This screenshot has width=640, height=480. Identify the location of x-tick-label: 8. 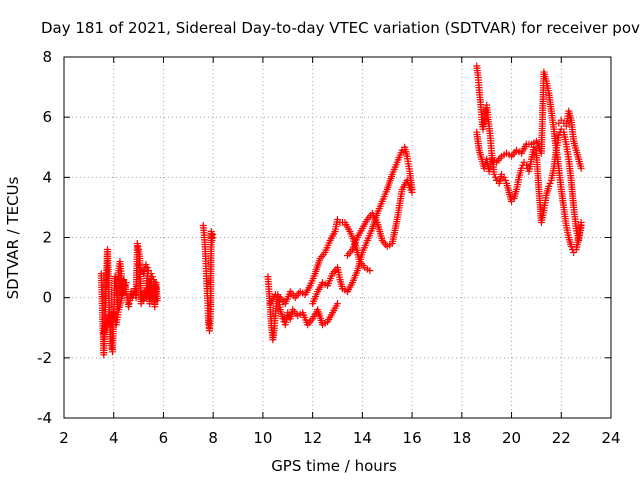
(213, 438).